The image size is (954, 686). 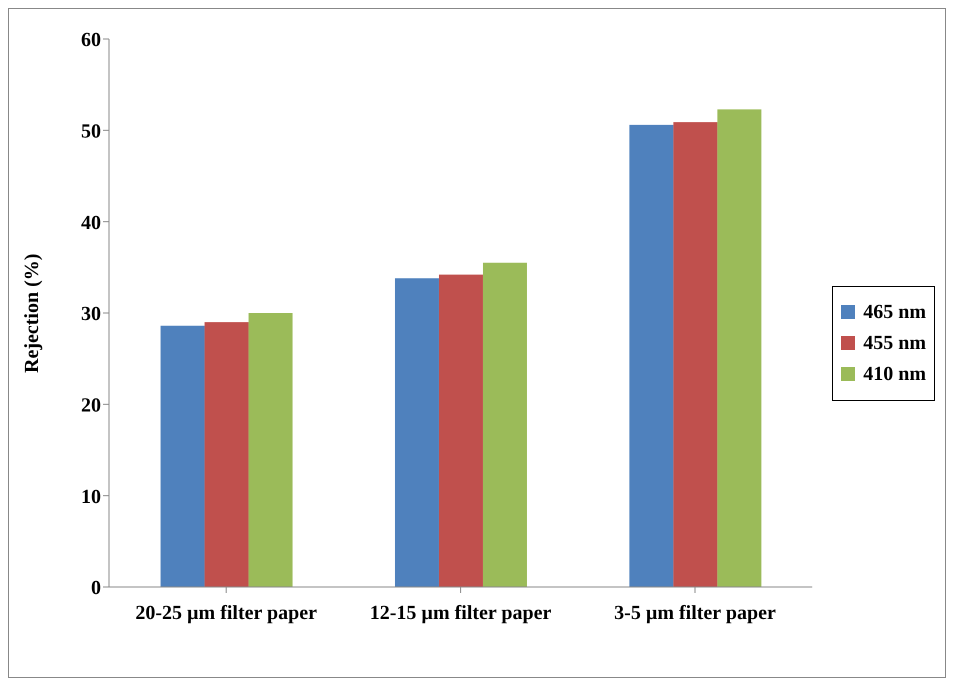 What do you see at coordinates (96, 588) in the screenshot?
I see `y-tick-label: 0` at bounding box center [96, 588].